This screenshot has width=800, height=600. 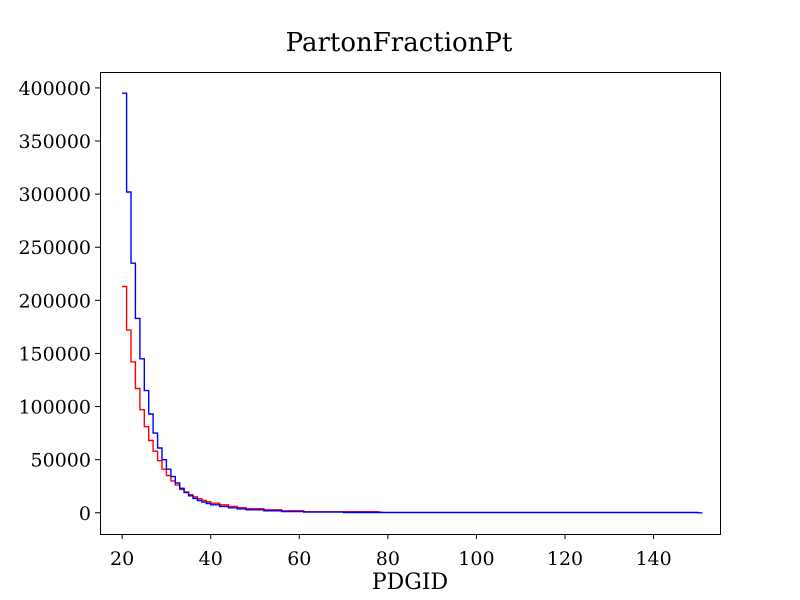 What do you see at coordinates (211, 559) in the screenshot?
I see `x-tick-label: 40` at bounding box center [211, 559].